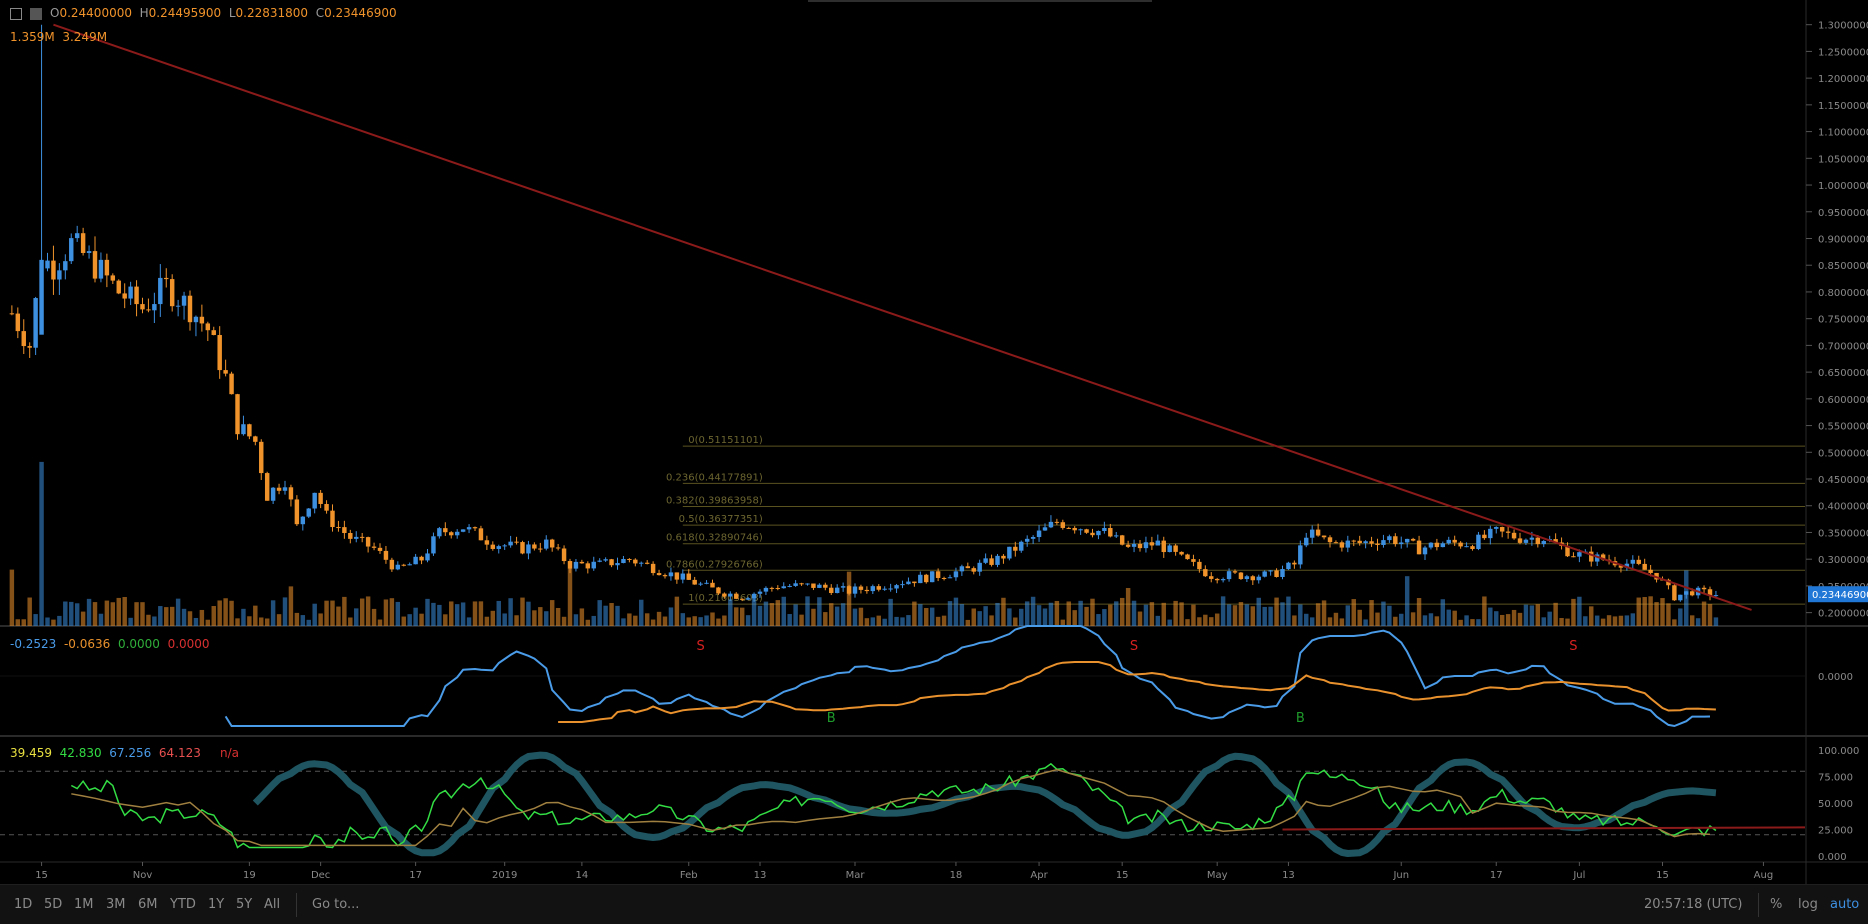 Image resolution: width=1868 pixels, height=924 pixels. I want to click on time-tick-label: 15, so click(1122, 875).